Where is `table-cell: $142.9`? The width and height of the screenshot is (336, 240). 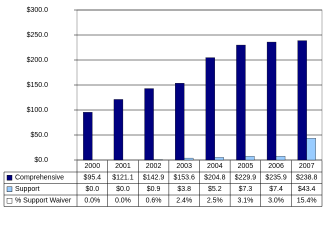
table-cell: $142.9 is located at coordinates (154, 178).